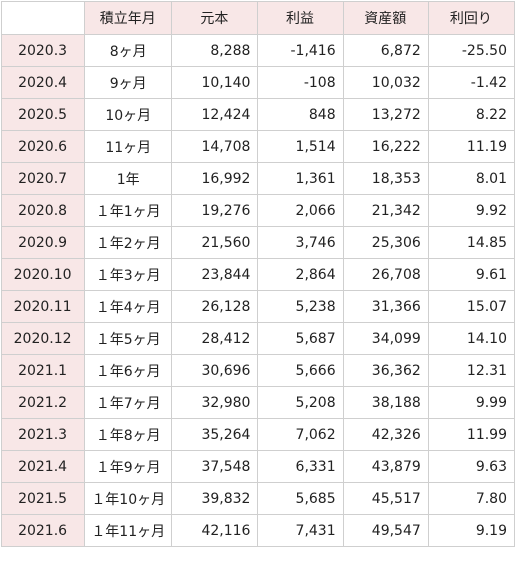 The height and width of the screenshot is (568, 516). I want to click on table-row: 2021.2 １年7ヶ月 32,980 5,208 38,188 9.99, so click(258, 402).